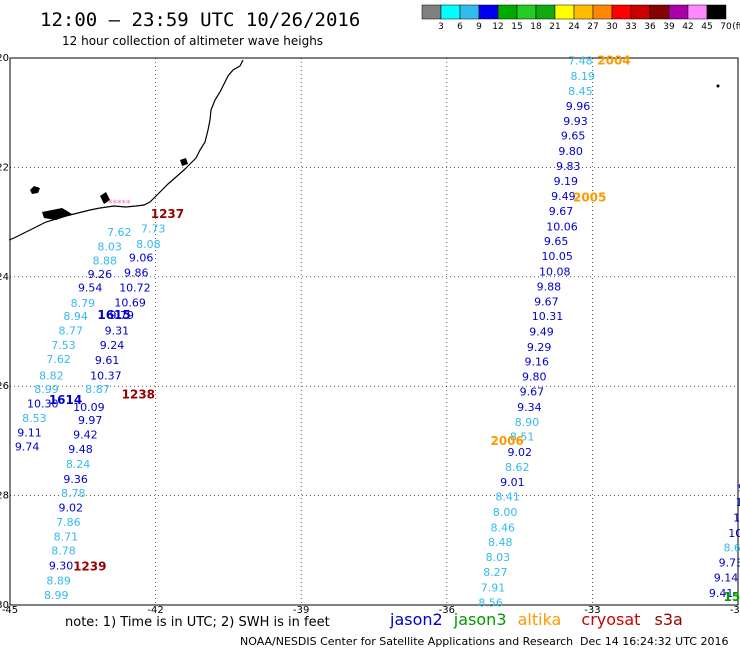  I want to click on swh-value-label: 9.34, so click(529, 407).